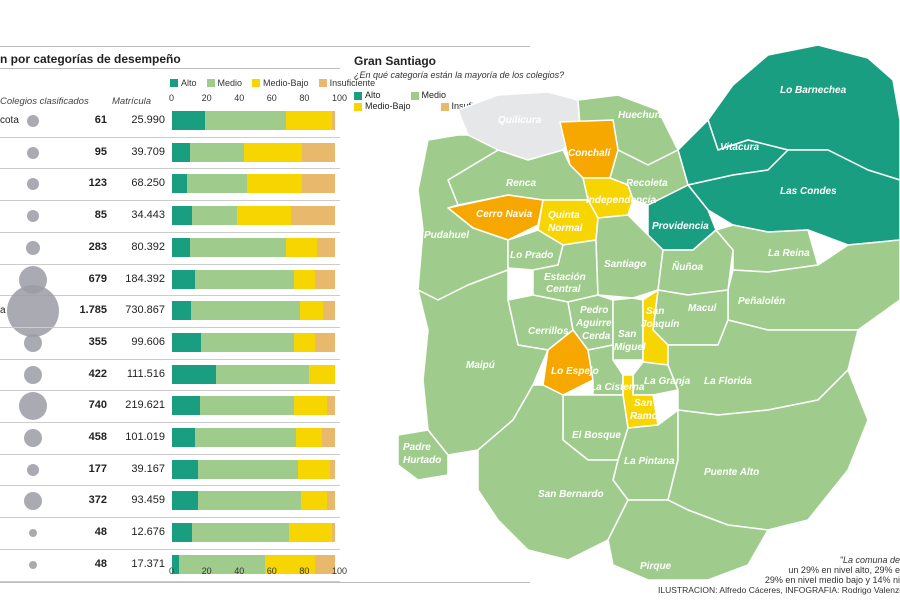  I want to click on label-quinta-normal-2: Normal, so click(565, 228).